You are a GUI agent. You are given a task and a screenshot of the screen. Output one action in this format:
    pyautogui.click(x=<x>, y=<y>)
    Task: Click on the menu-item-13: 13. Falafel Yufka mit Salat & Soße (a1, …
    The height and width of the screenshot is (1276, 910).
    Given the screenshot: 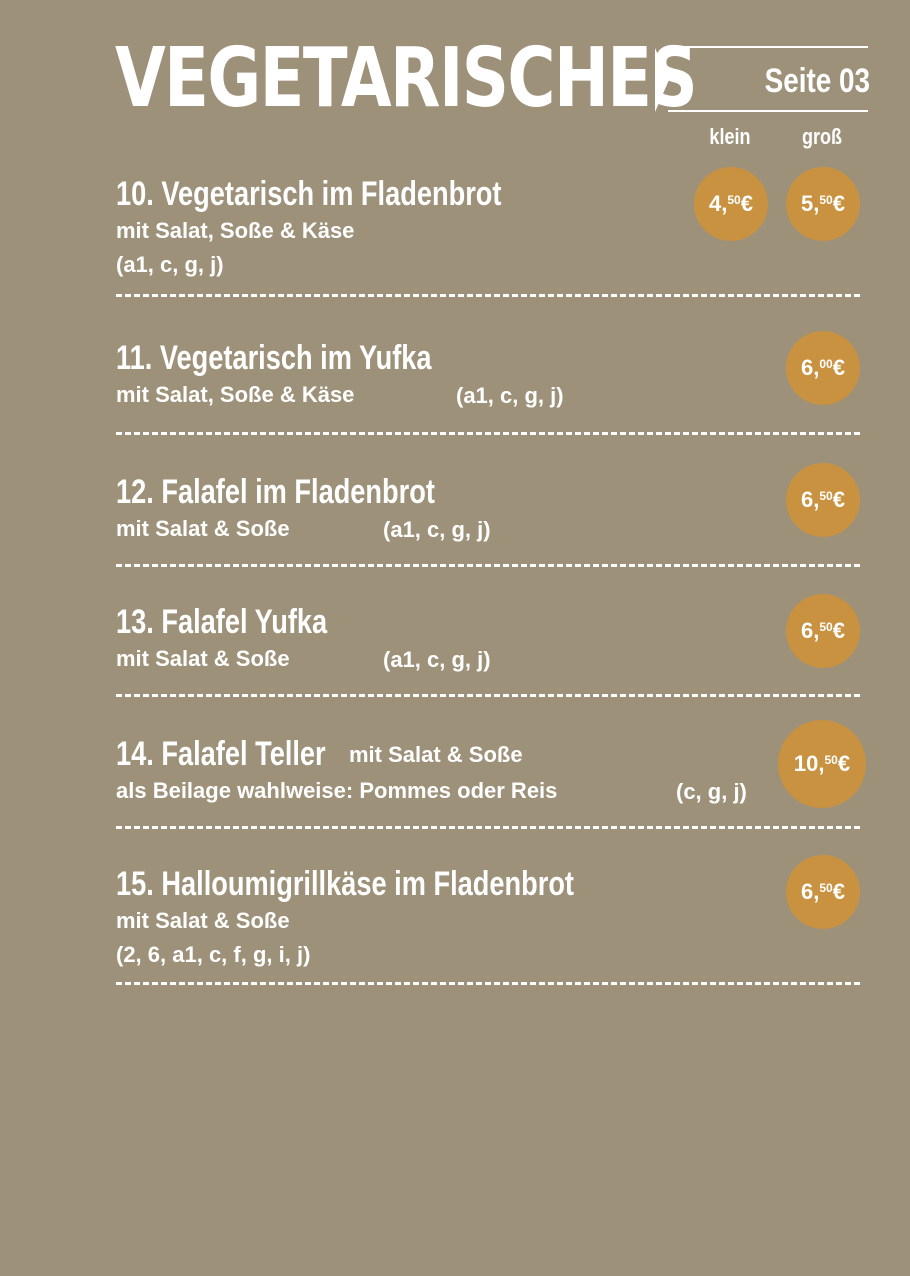 What is the action you would take?
    pyautogui.click(x=496, y=639)
    